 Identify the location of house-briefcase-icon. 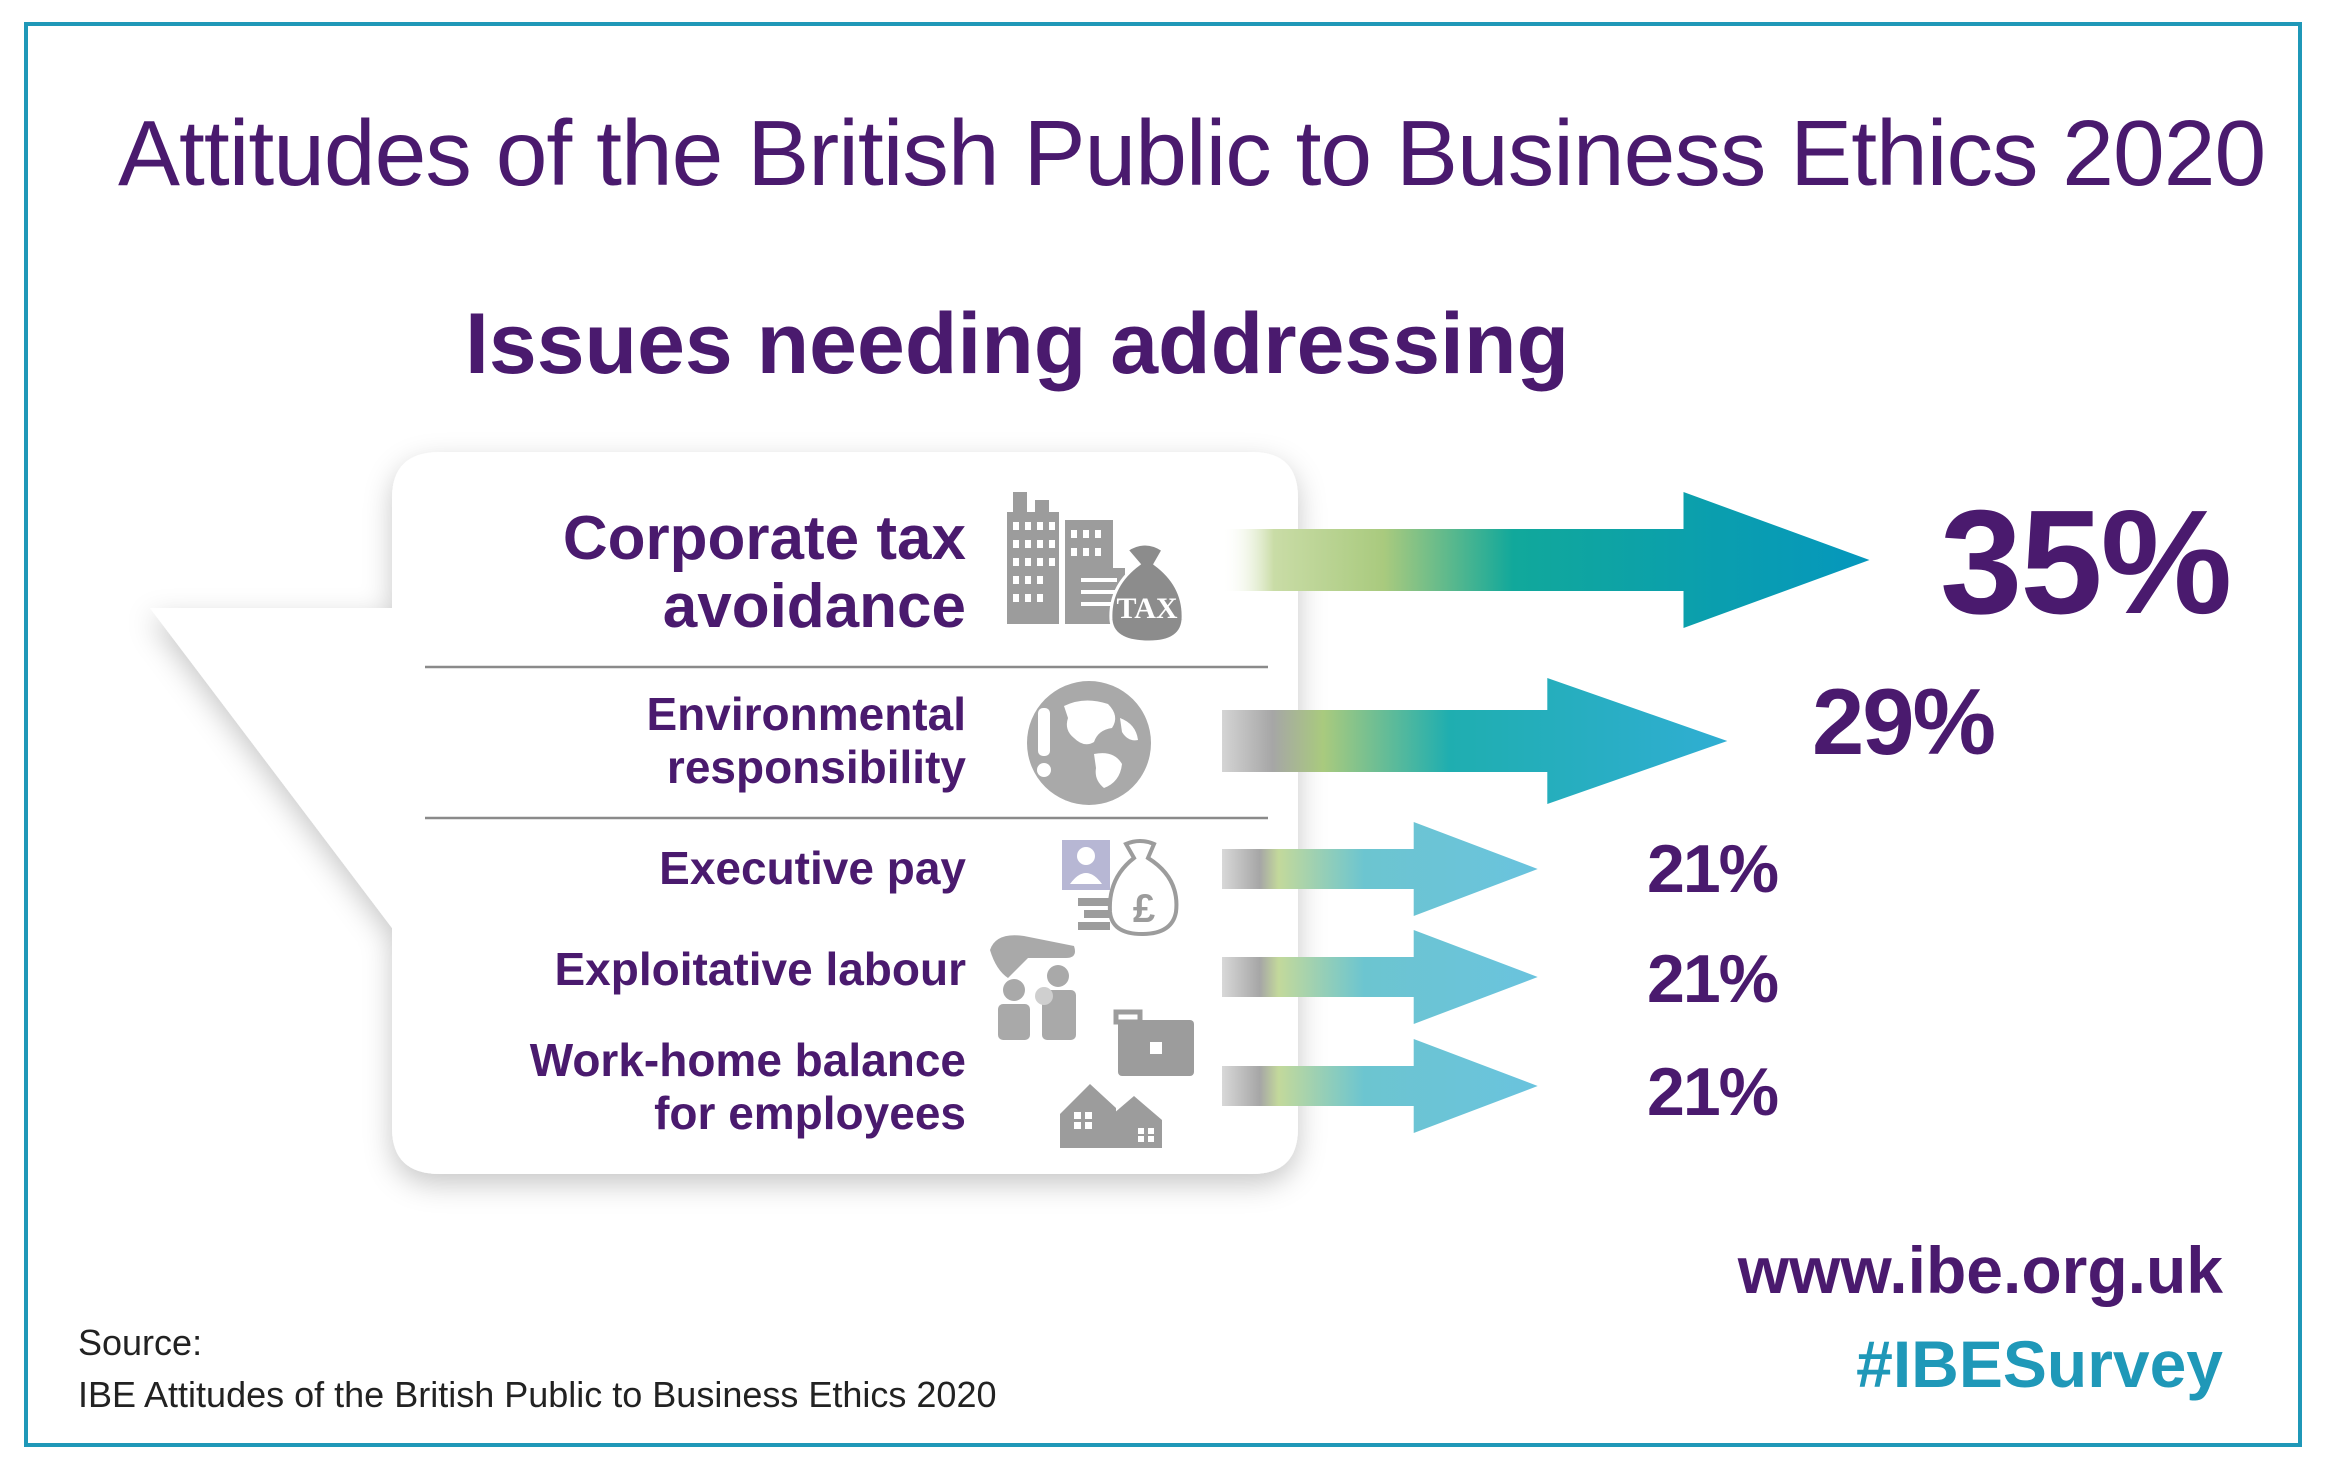
(1127, 1078).